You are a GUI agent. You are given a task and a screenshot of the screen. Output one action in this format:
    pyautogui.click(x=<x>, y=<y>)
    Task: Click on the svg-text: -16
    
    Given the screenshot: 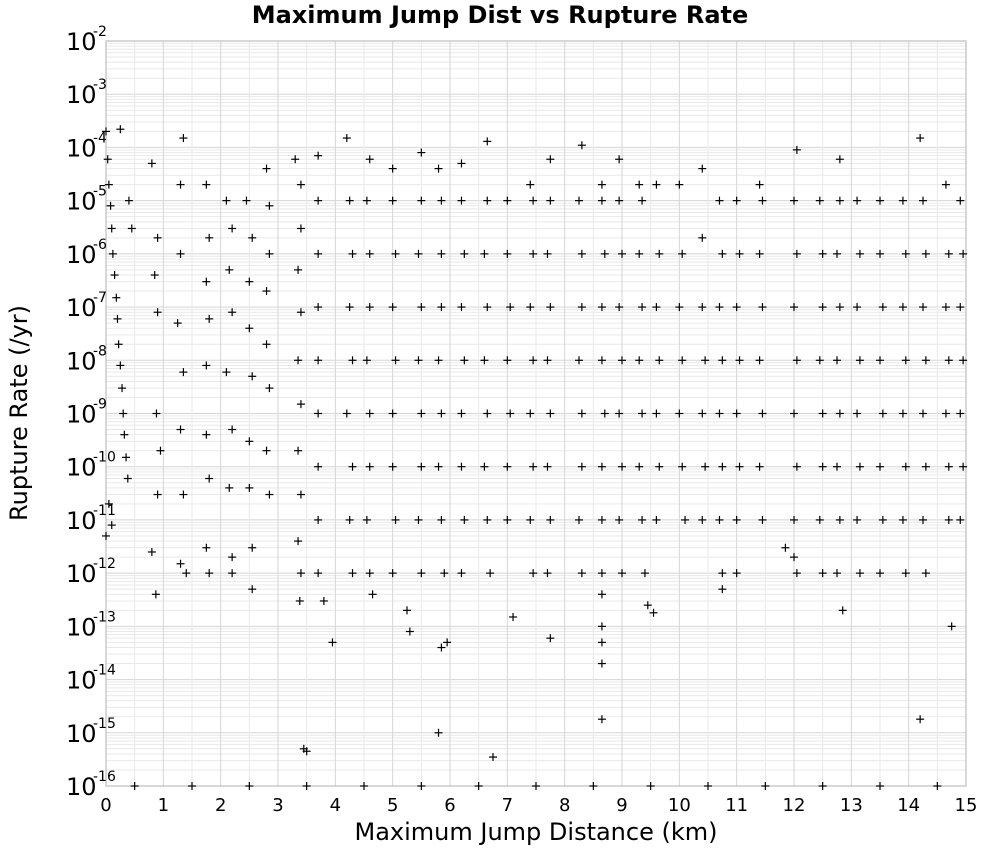 What is the action you would take?
    pyautogui.click(x=104, y=777)
    